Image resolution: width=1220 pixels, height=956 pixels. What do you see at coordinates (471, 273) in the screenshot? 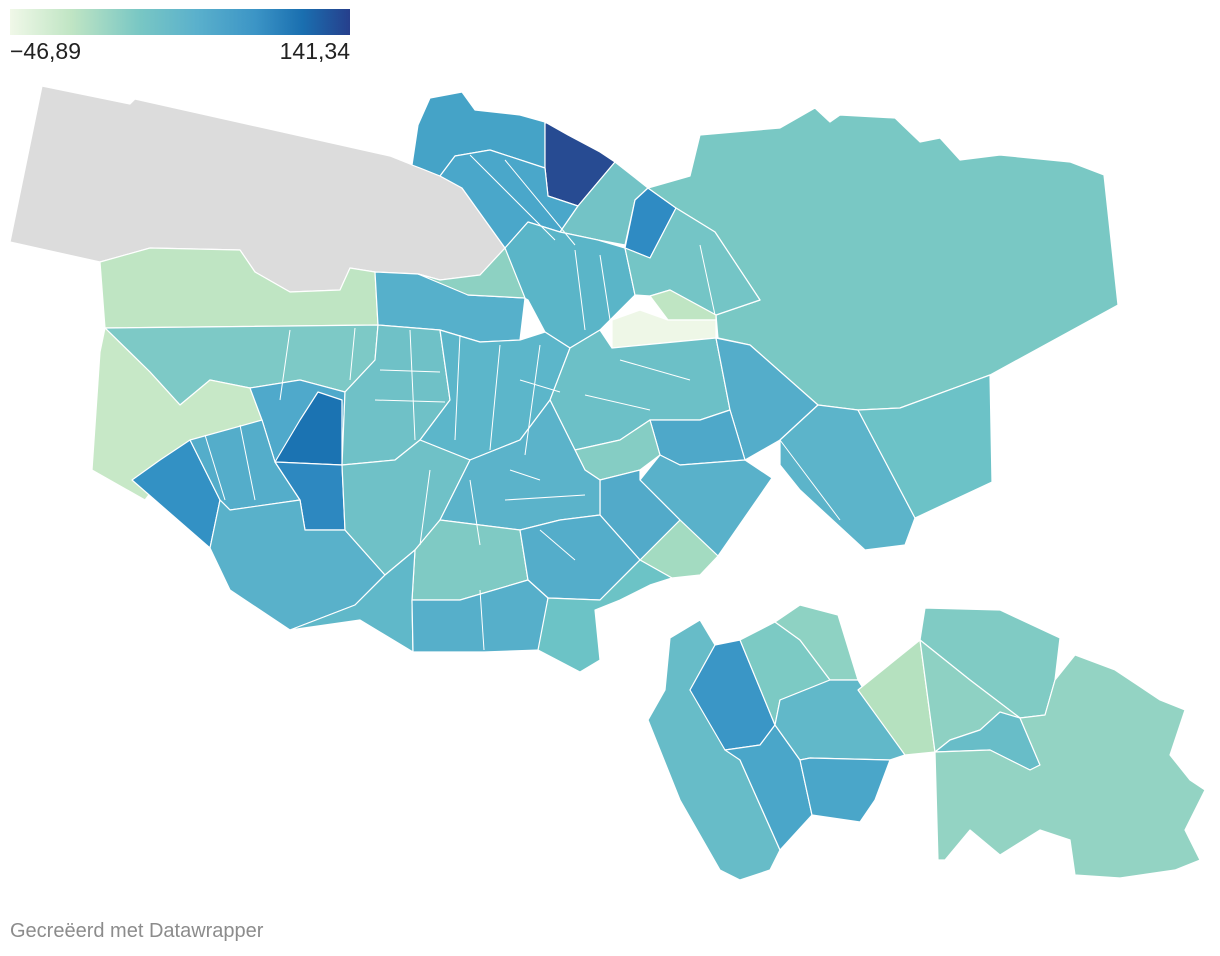
I see `region-west-green-b` at bounding box center [471, 273].